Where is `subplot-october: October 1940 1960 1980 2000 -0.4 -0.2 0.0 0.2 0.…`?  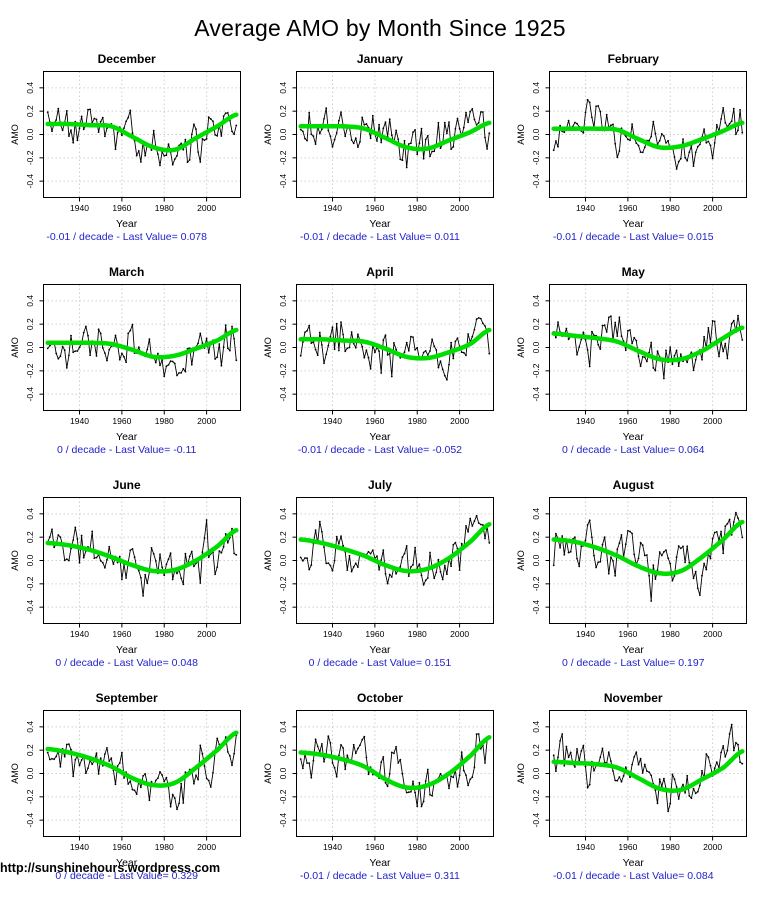 subplot-october: October 1940 1960 1980 2000 -0.4 -0.2 0.0 0.2 0.… is located at coordinates (379, 795).